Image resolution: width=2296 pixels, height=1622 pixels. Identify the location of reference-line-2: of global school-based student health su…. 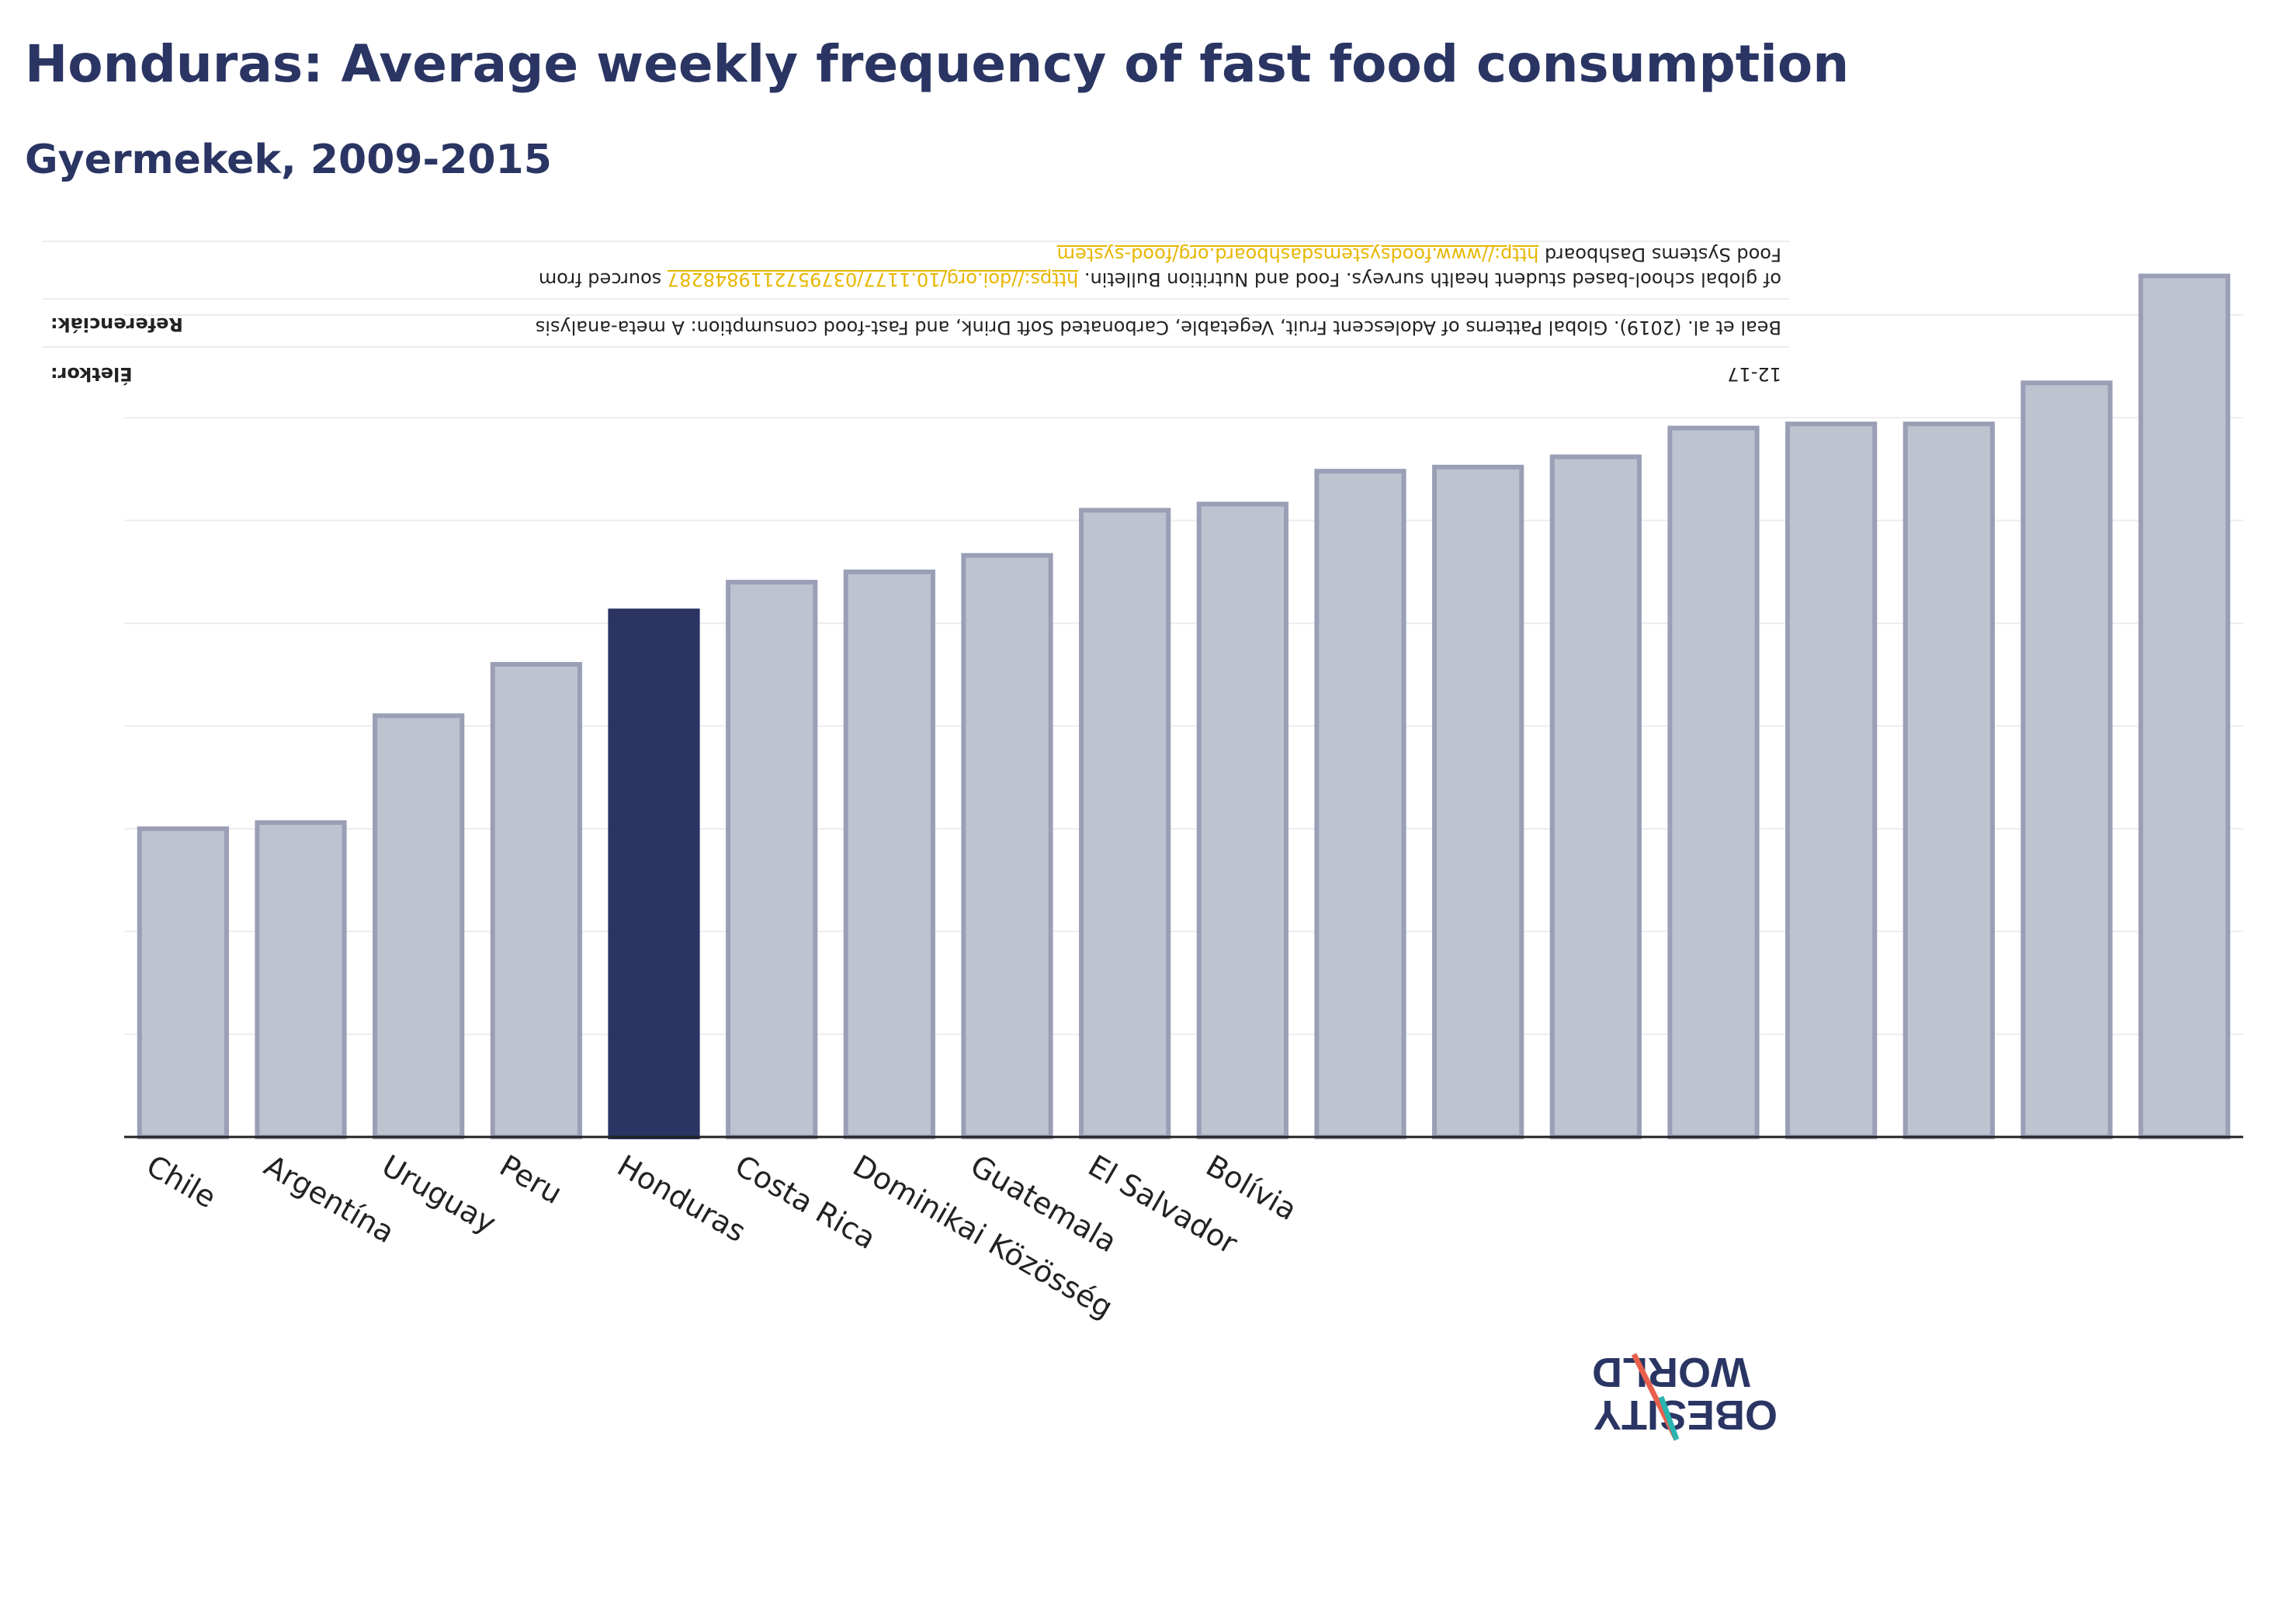
(1432, 279).